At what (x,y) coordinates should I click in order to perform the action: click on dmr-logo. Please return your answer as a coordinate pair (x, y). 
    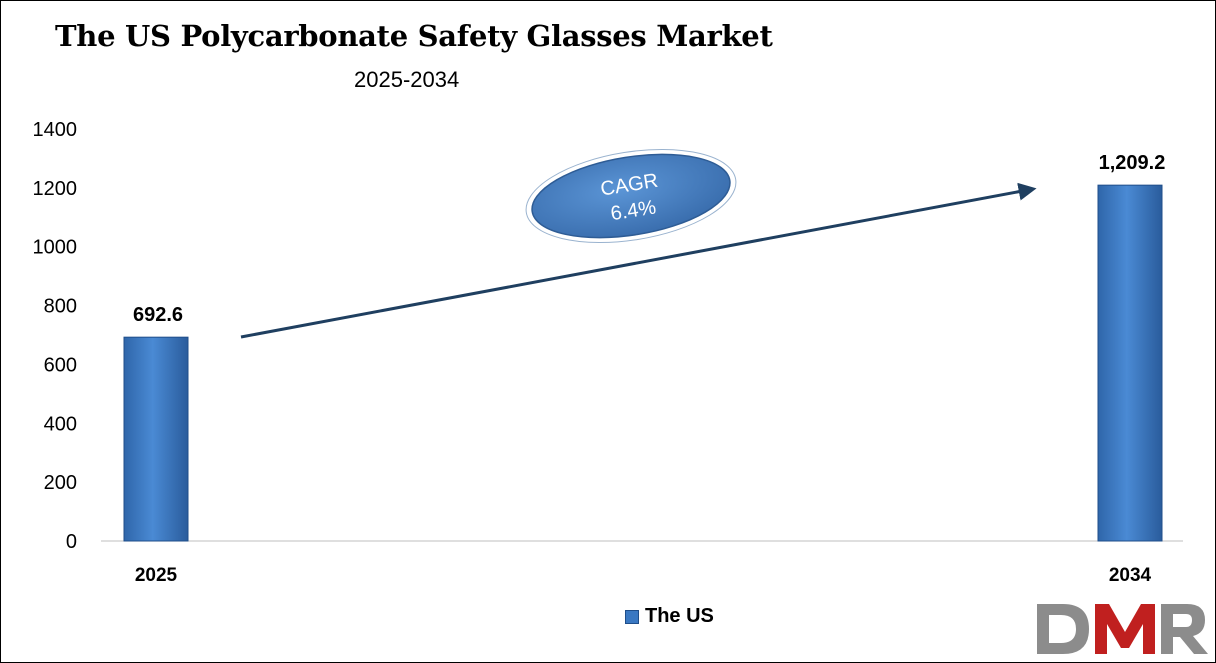
    Looking at the image, I should click on (1122, 629).